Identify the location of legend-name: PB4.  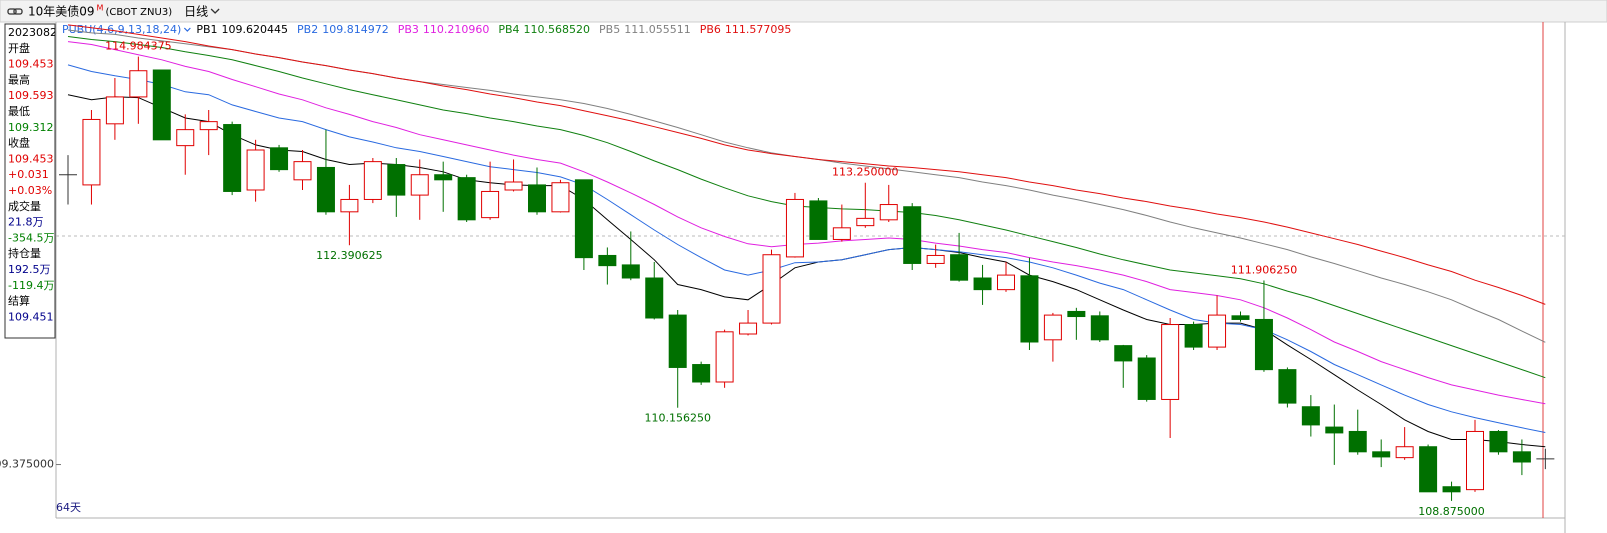
(508, 29).